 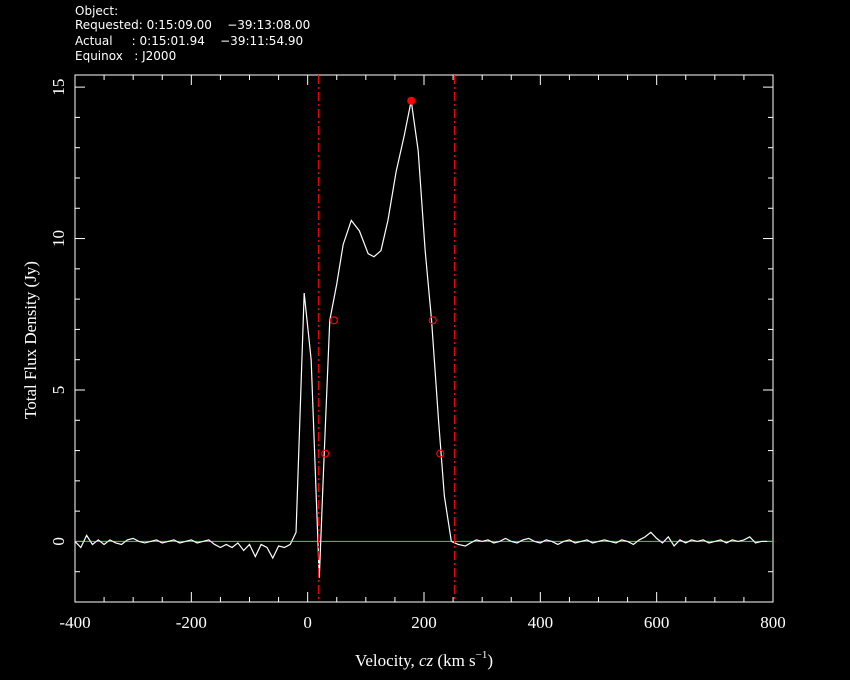 What do you see at coordinates (490, 660) in the screenshot?
I see `x-label-part: )` at bounding box center [490, 660].